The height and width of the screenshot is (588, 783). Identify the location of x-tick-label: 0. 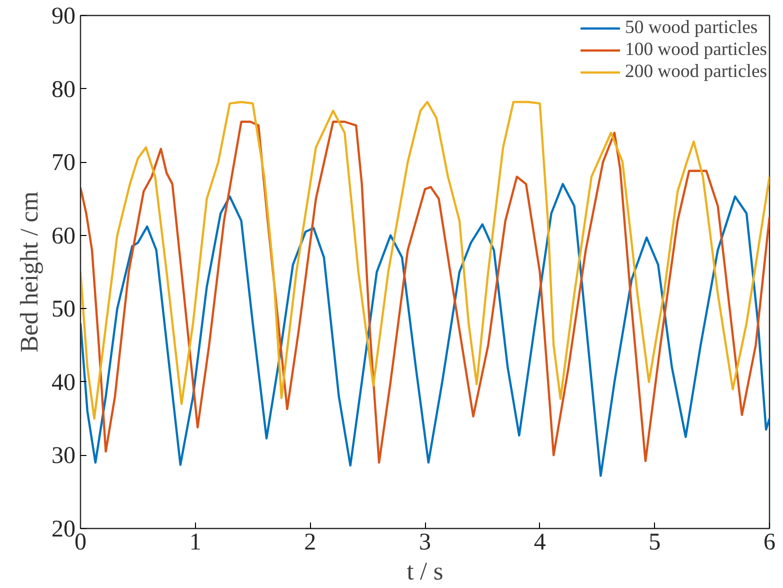
(80, 543).